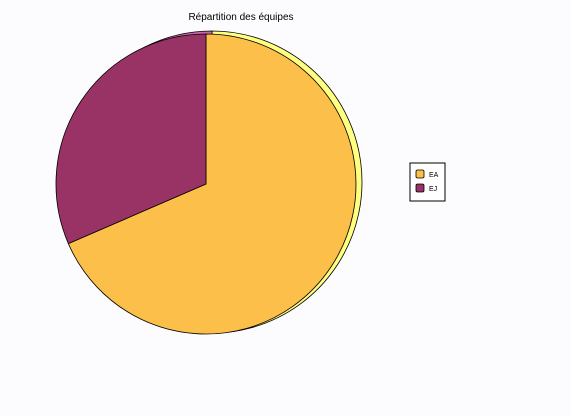  What do you see at coordinates (433, 189) in the screenshot?
I see `legend-label-ej: EJ` at bounding box center [433, 189].